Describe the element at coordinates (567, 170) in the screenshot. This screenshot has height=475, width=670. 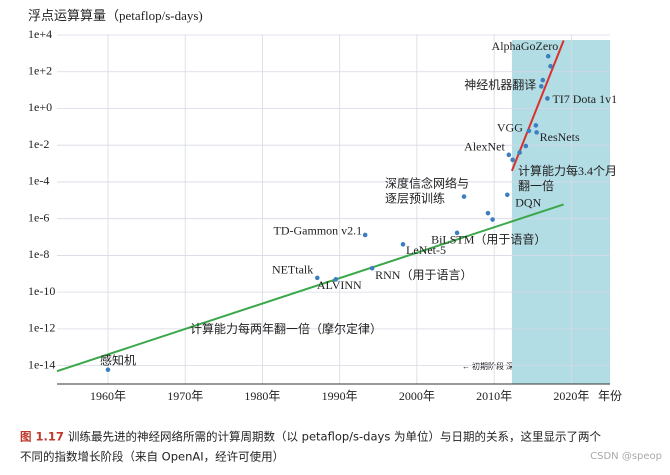
I see `trend-label: 计算能力每3.4个月` at that location.